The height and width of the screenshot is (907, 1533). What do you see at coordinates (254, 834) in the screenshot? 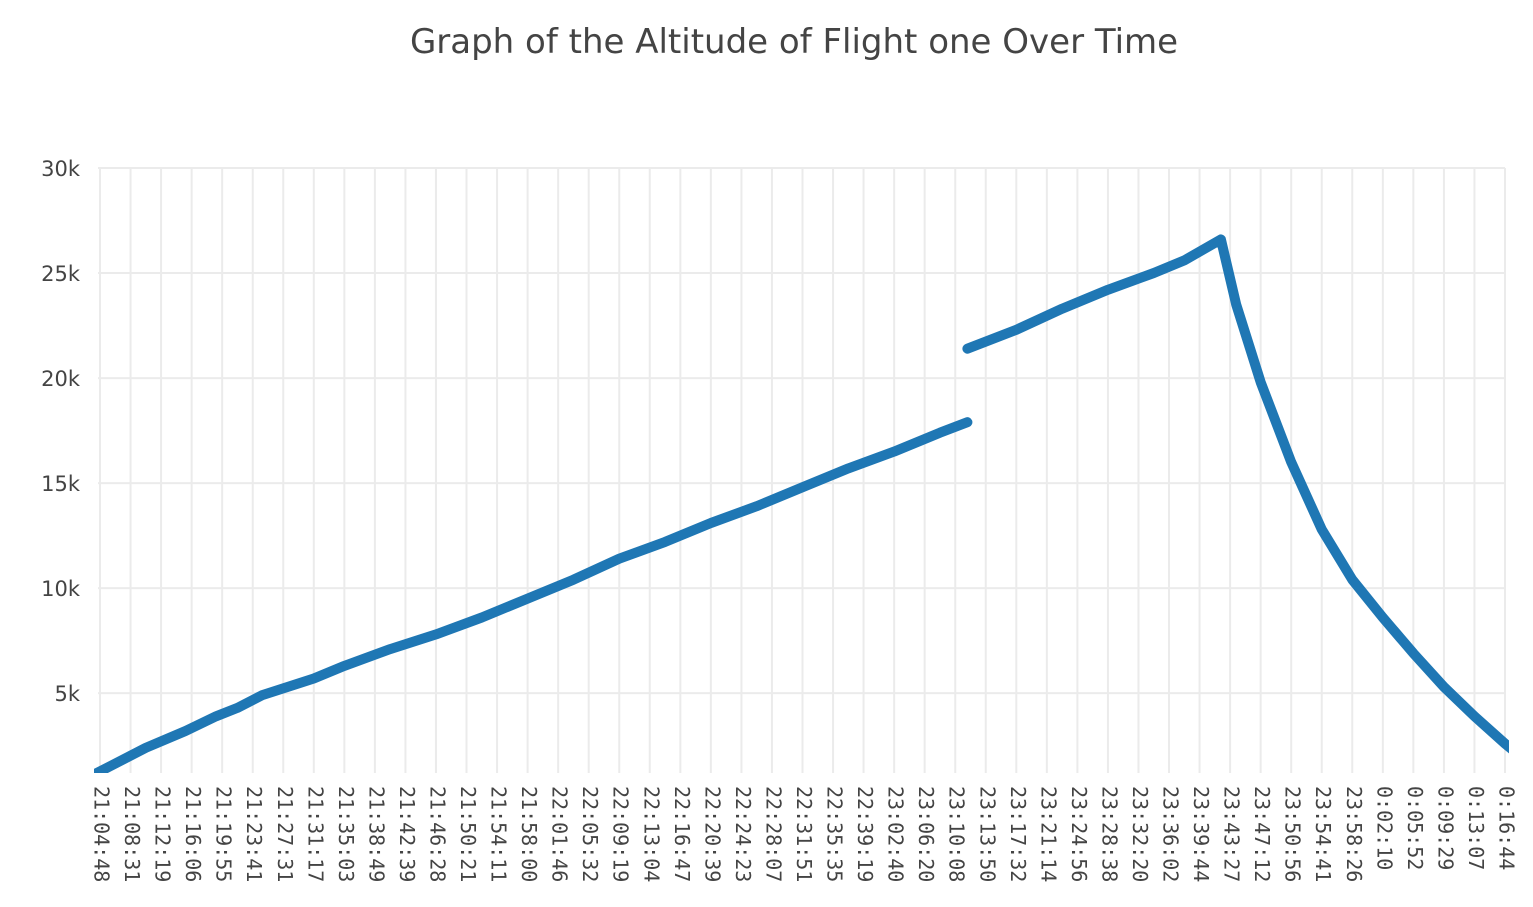
I see `x-tick-label: 21:23:41` at bounding box center [254, 834].